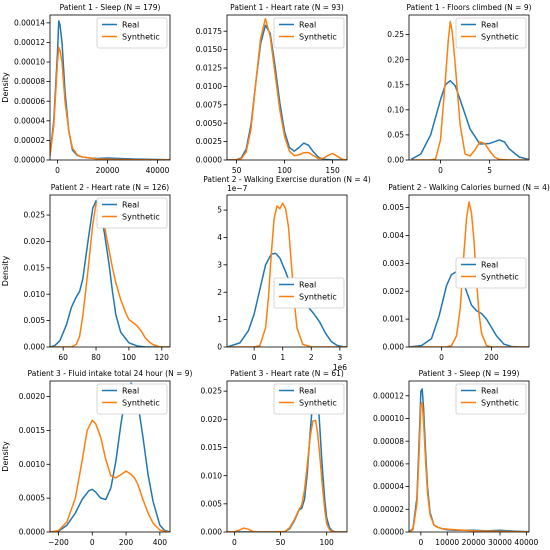 The width and height of the screenshot is (550, 550). Describe the element at coordinates (29, 62) in the screenshot. I see `y-tick-label: 0.00010` at that location.